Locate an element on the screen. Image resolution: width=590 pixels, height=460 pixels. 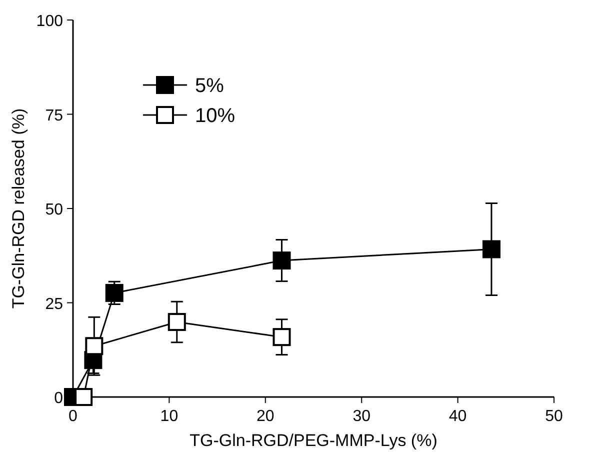
y-tick-label: 25 is located at coordinates (54, 304).